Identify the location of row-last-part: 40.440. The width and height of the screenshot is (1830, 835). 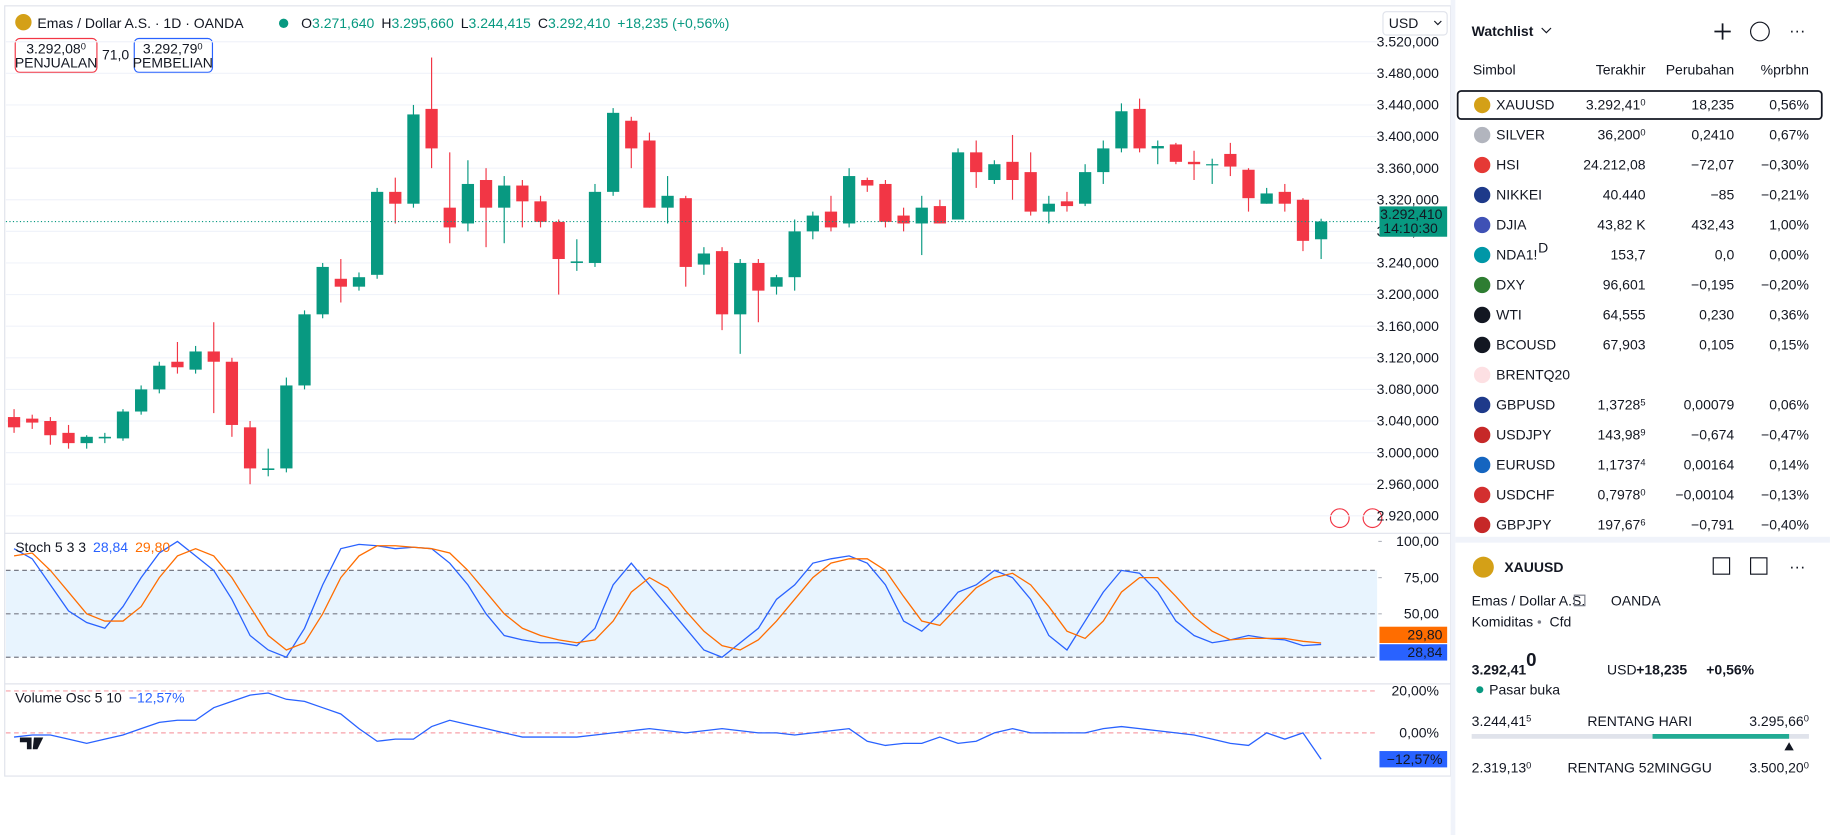
(1624, 195).